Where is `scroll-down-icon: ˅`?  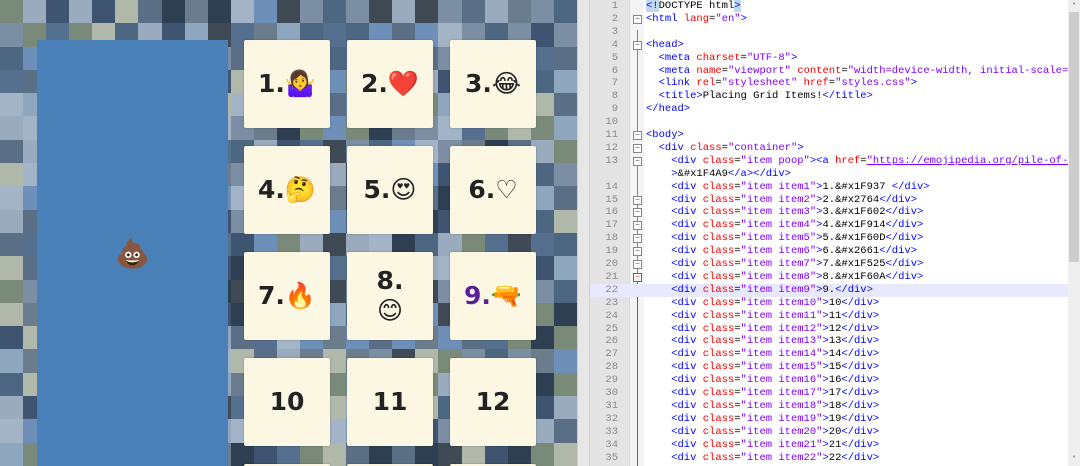 scroll-down-icon: ˅ is located at coordinates (1074, 459).